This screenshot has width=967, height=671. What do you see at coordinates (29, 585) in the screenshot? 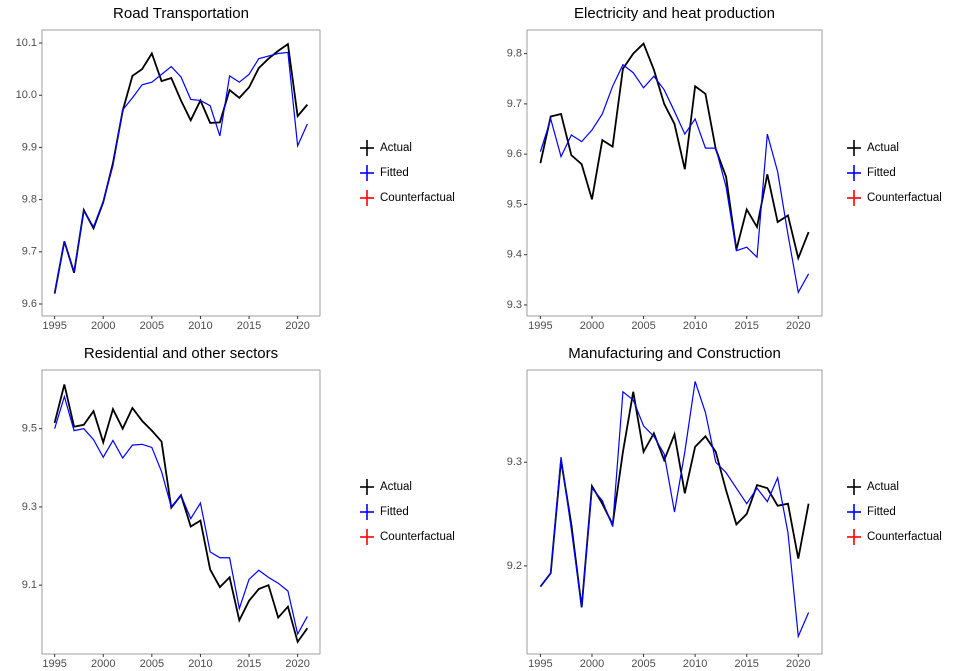
I see `y-tick-label: 9.1` at bounding box center [29, 585].